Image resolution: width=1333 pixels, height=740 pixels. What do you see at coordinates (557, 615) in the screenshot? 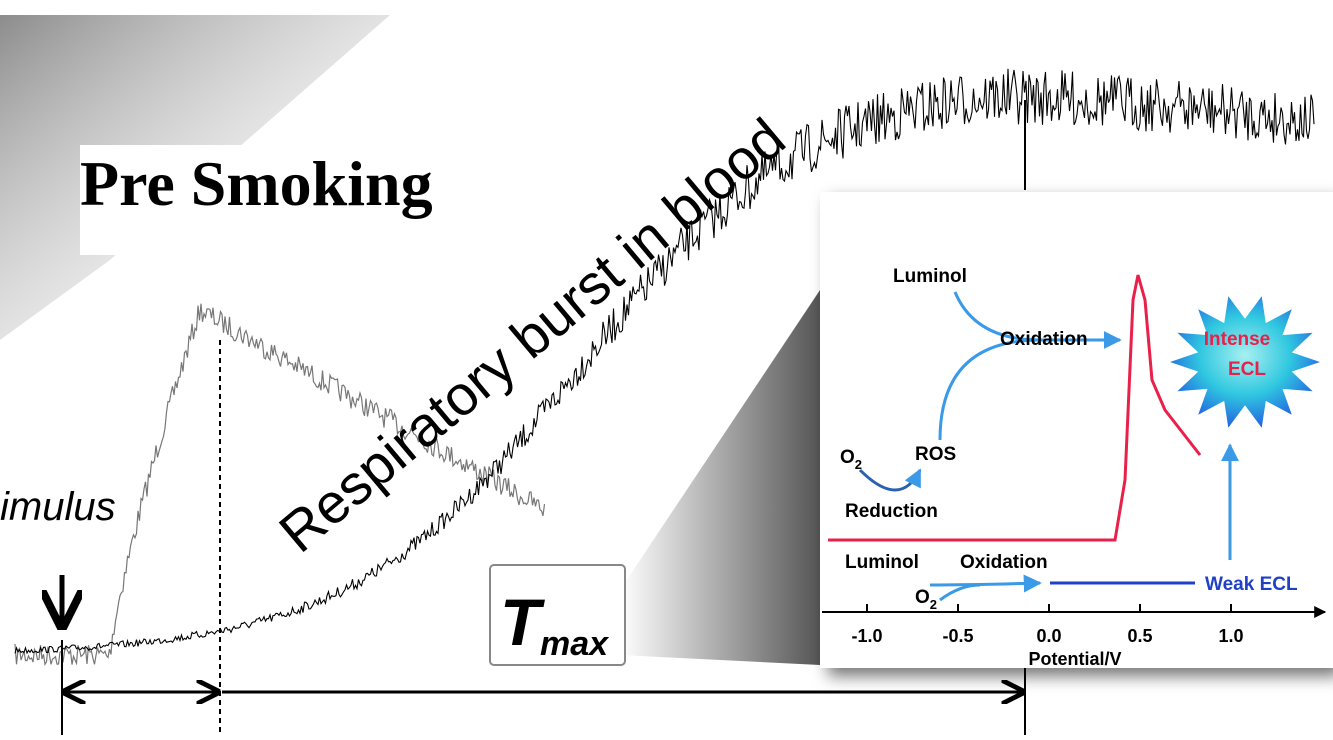
I see `tmax-box` at bounding box center [557, 615].